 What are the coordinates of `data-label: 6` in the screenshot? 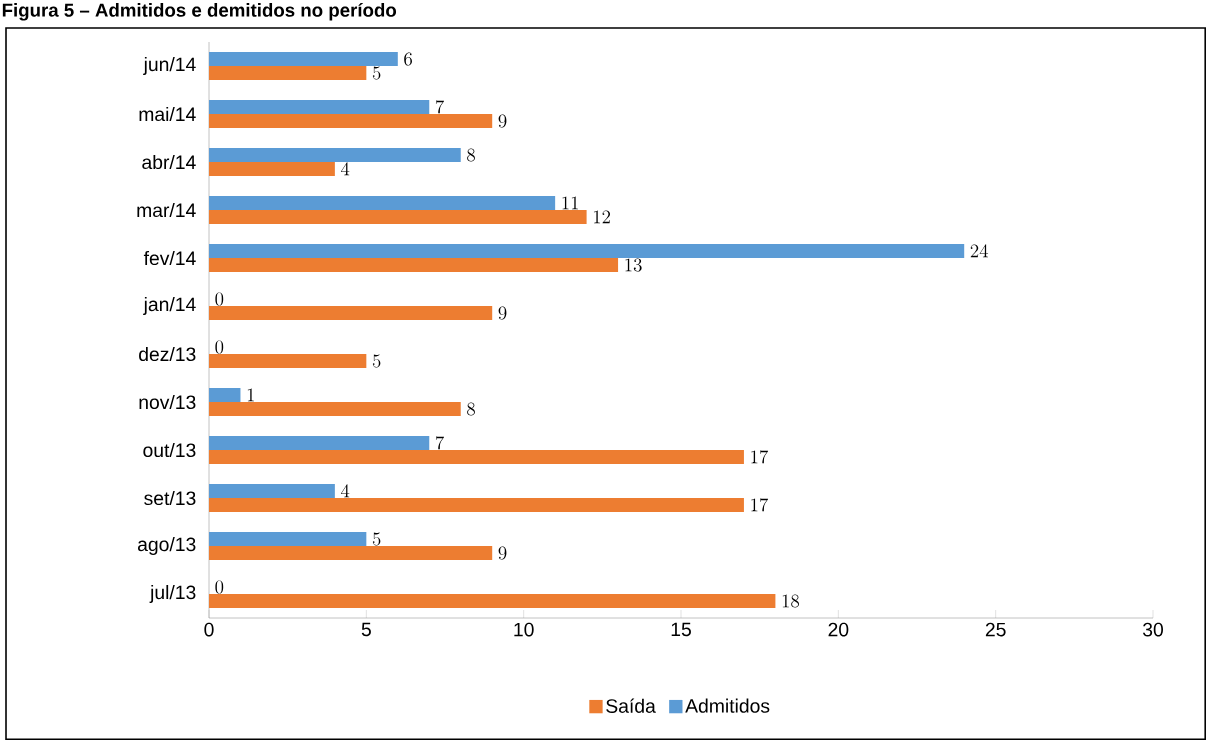 It's located at (408, 59).